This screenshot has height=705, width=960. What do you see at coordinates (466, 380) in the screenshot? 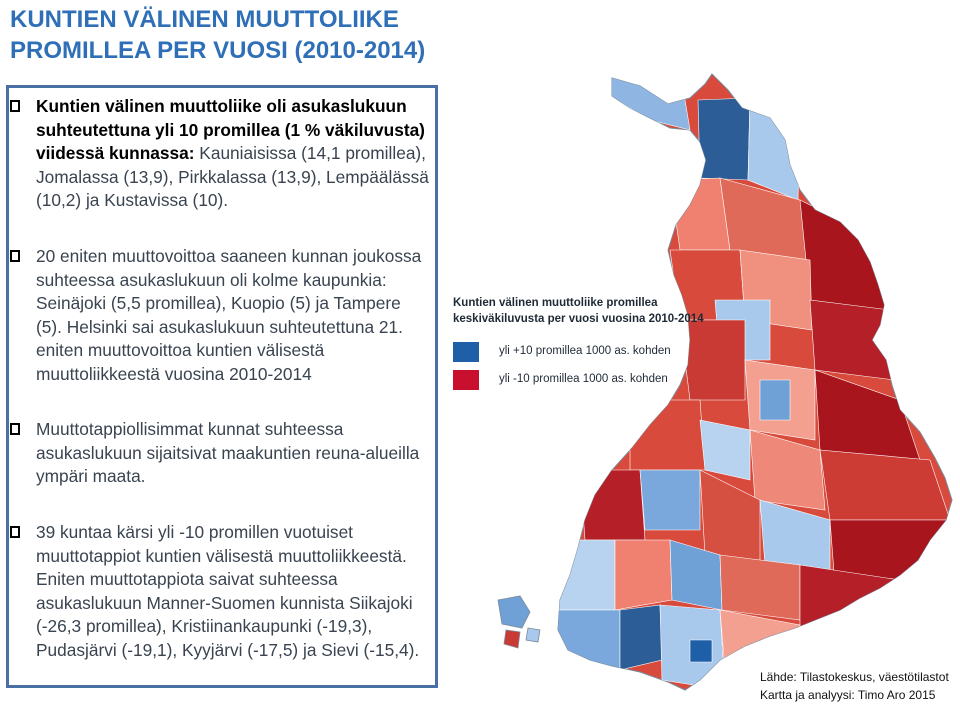
I see `legend-swatch-loss` at bounding box center [466, 380].